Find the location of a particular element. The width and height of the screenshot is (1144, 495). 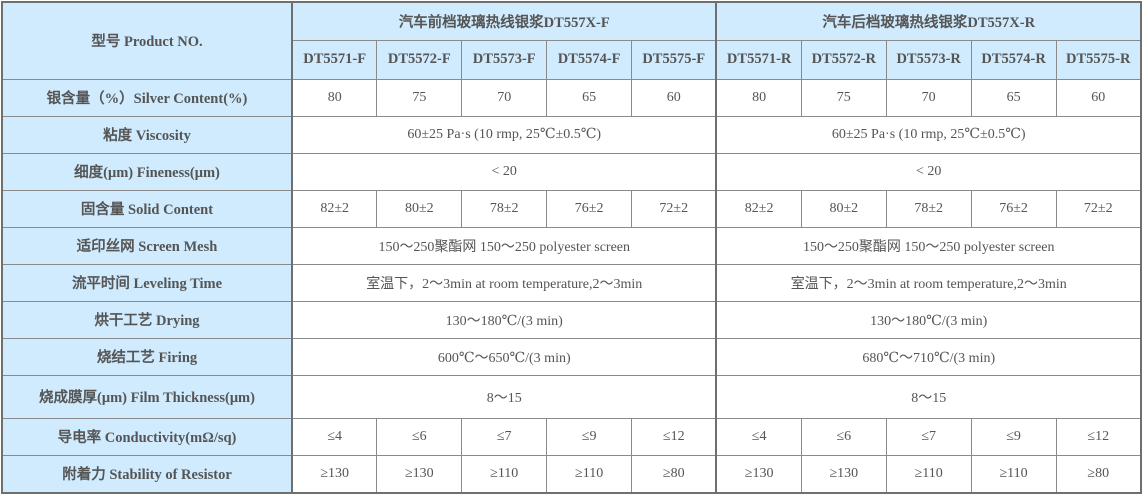

front-group-title: 汽车前档玻璃热线银浆DT557X-F is located at coordinates (504, 21).